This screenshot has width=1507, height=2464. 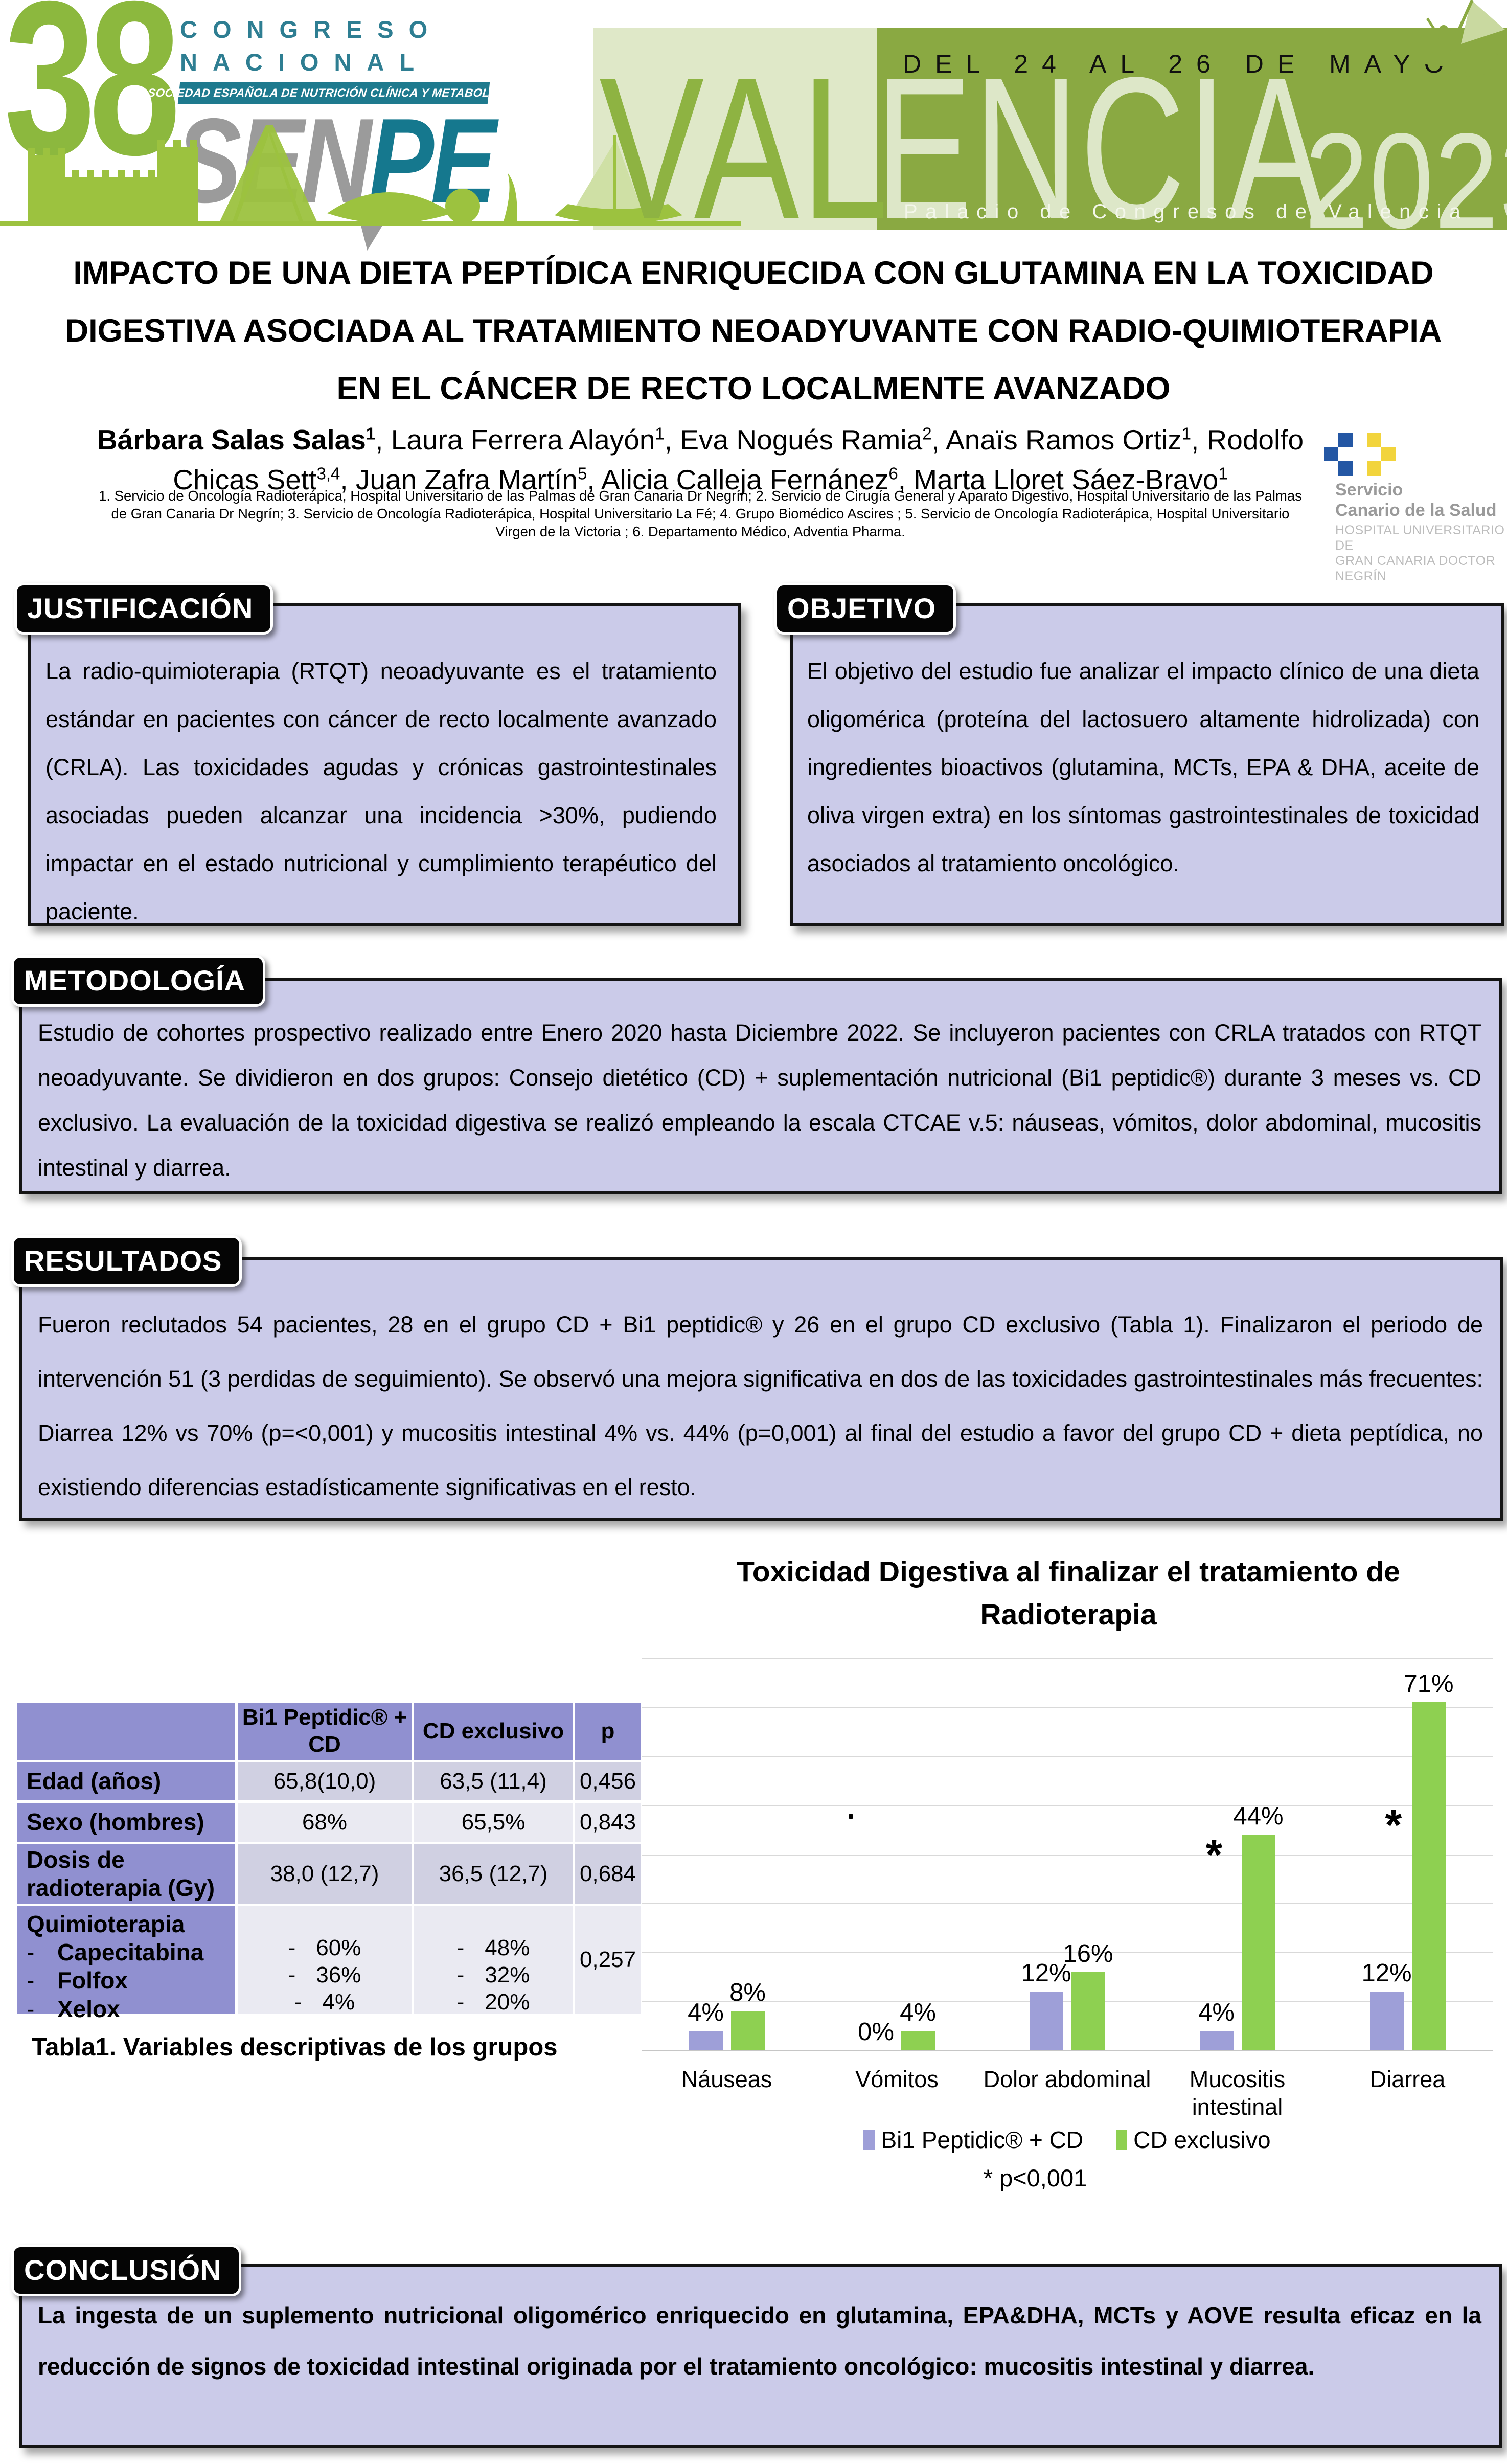 What do you see at coordinates (608, 1874) in the screenshot?
I see `table-cell-p: 0,684` at bounding box center [608, 1874].